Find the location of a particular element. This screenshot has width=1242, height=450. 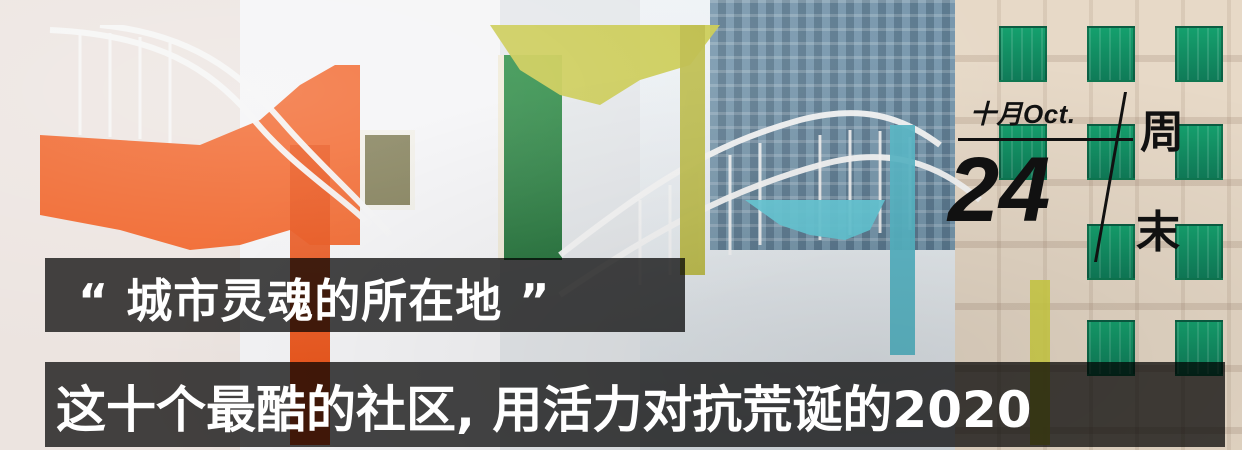

quote-text: “ 城市灵魂的所在地 ” is located at coordinates (314, 301).